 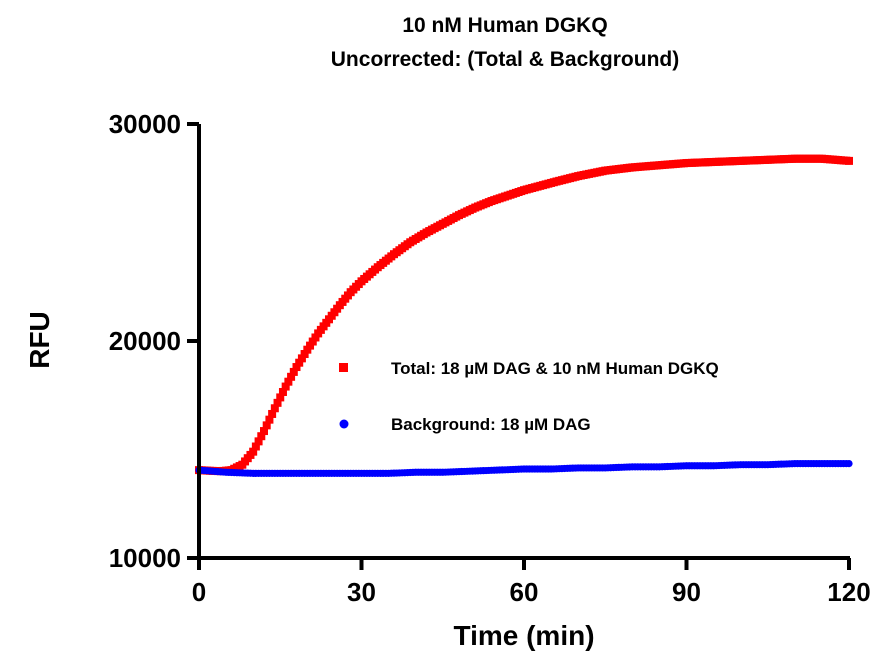 What do you see at coordinates (39, 340) in the screenshot?
I see `y-axis-label: RFU` at bounding box center [39, 340].